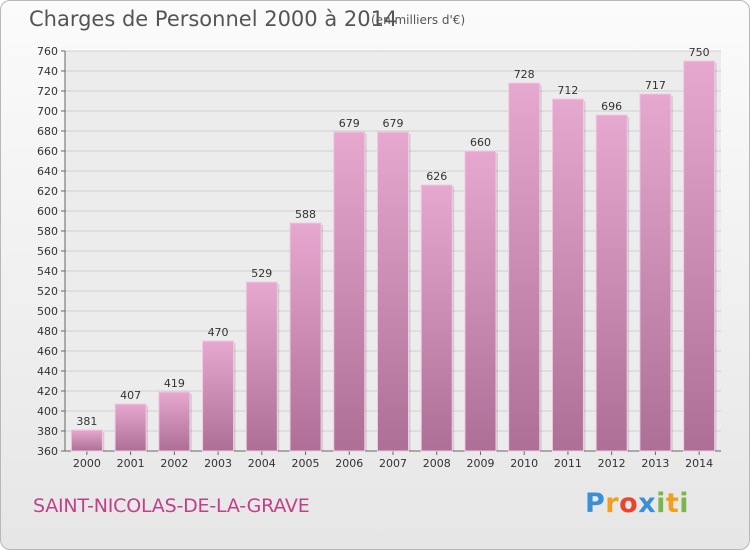 This screenshot has height=550, width=750. I want to click on y-tick-label: 700, so click(47, 111).